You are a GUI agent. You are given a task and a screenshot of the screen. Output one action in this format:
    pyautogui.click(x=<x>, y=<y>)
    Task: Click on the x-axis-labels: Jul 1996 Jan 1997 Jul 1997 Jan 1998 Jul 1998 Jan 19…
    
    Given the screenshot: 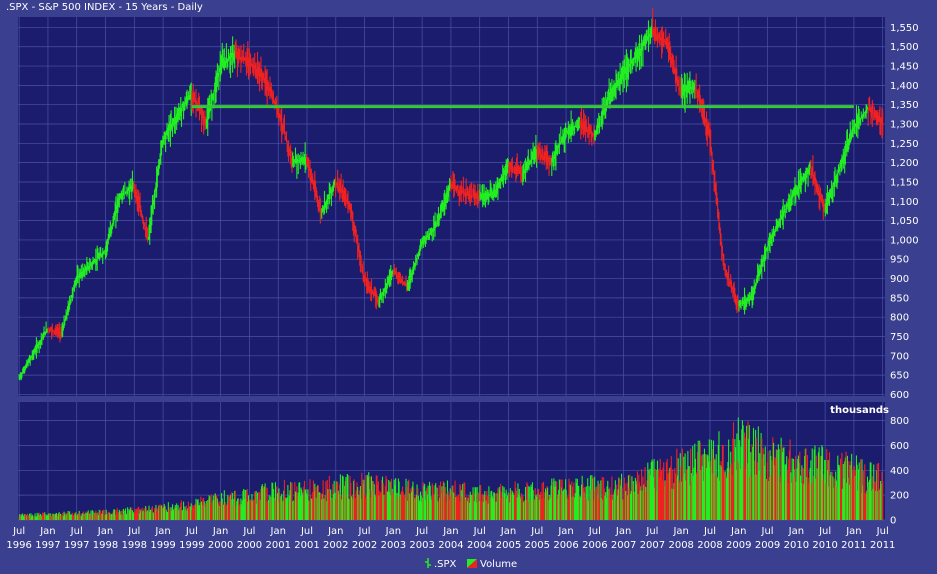 What is the action you would take?
    pyautogui.click(x=450, y=538)
    